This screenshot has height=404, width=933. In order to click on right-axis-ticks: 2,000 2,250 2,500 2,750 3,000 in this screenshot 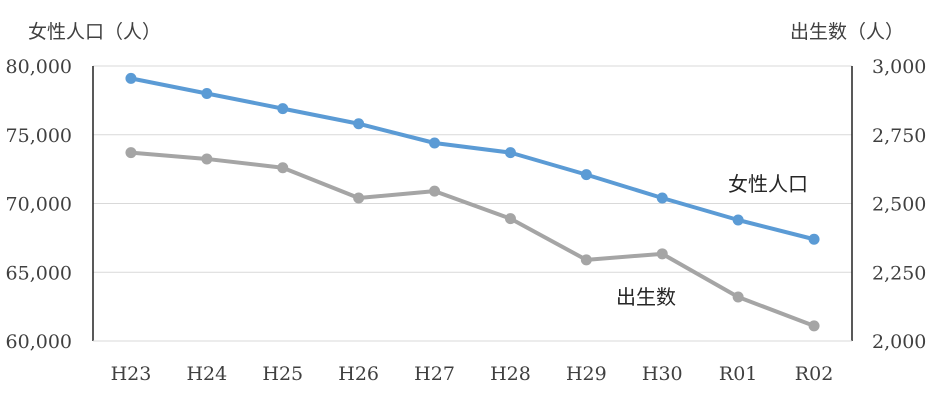, I will do `click(899, 204)`.